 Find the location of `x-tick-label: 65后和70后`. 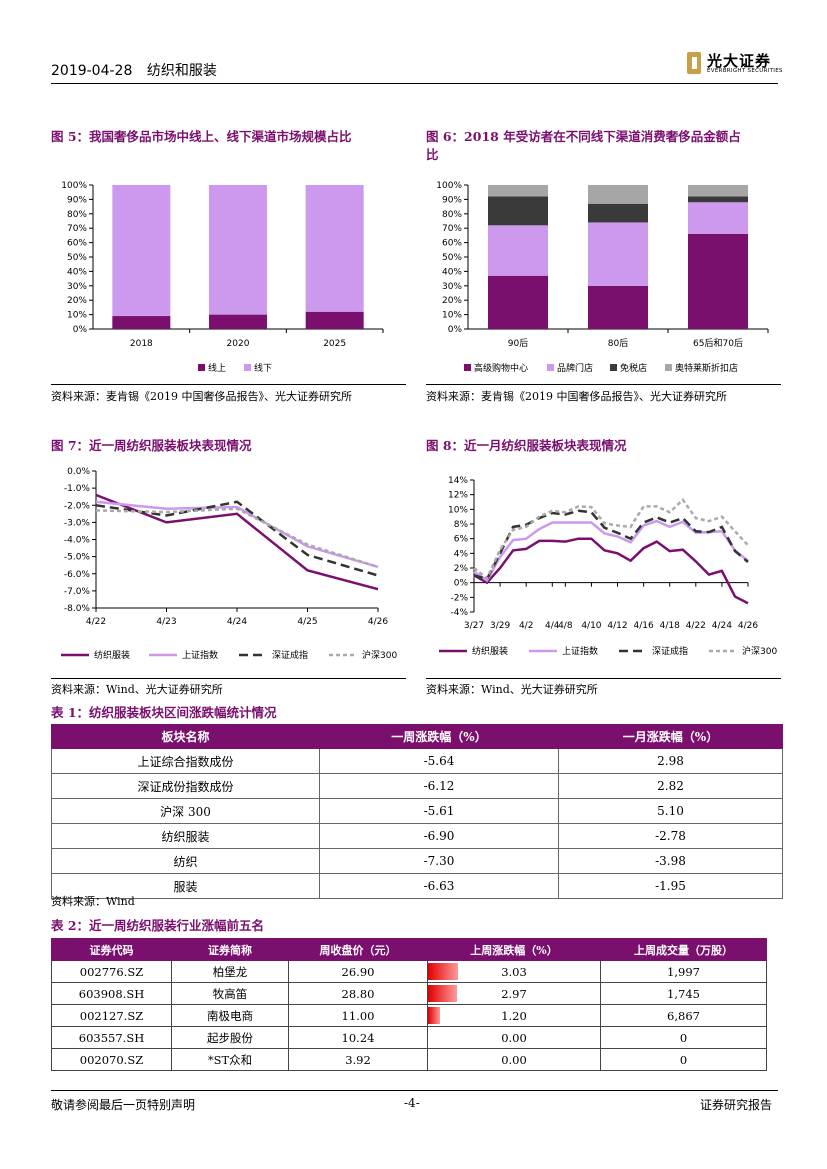

x-tick-label: 65后和70后 is located at coordinates (718, 343).